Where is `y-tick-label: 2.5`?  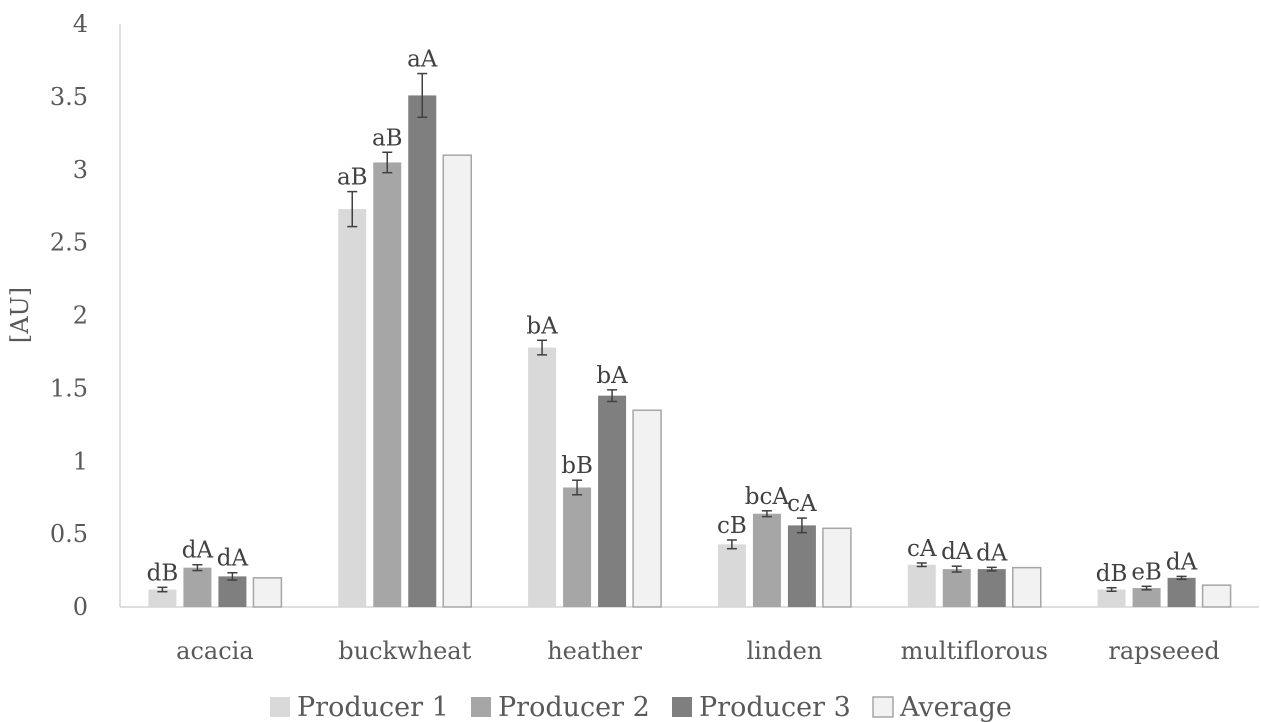 y-tick-label: 2.5 is located at coordinates (69, 243).